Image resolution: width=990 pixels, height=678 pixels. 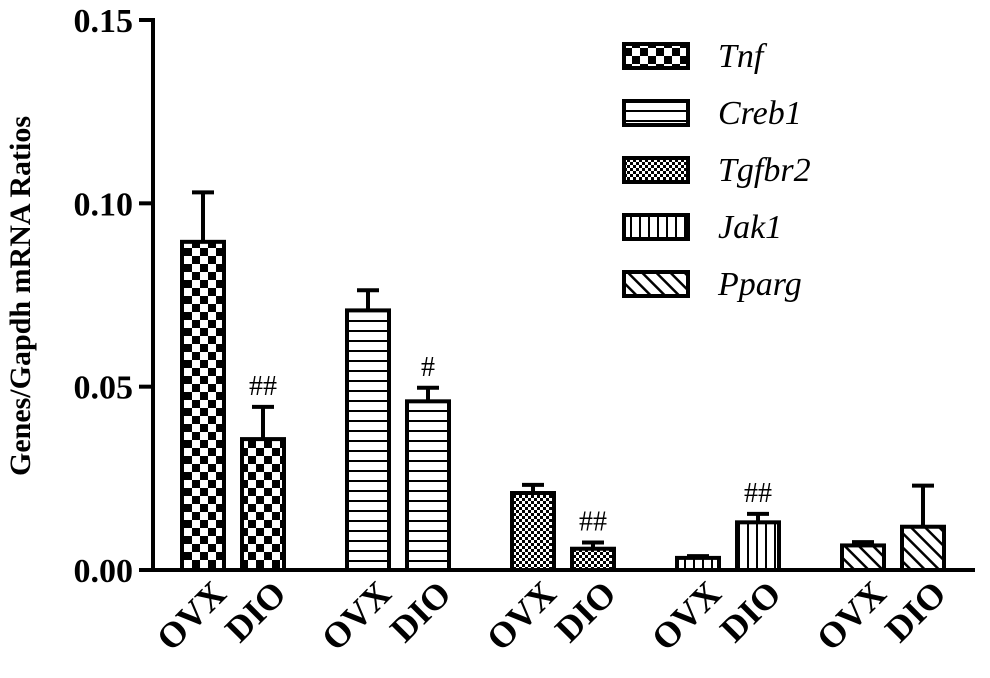 I want to click on legend-label-tnf: Tnf, so click(x=743, y=56).